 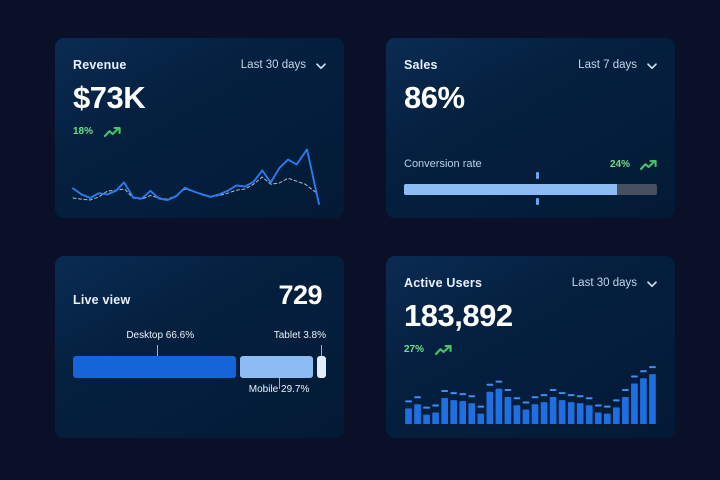 What do you see at coordinates (279, 389) in the screenshot?
I see `device-segment-label: Mobile 29.7%` at bounding box center [279, 389].